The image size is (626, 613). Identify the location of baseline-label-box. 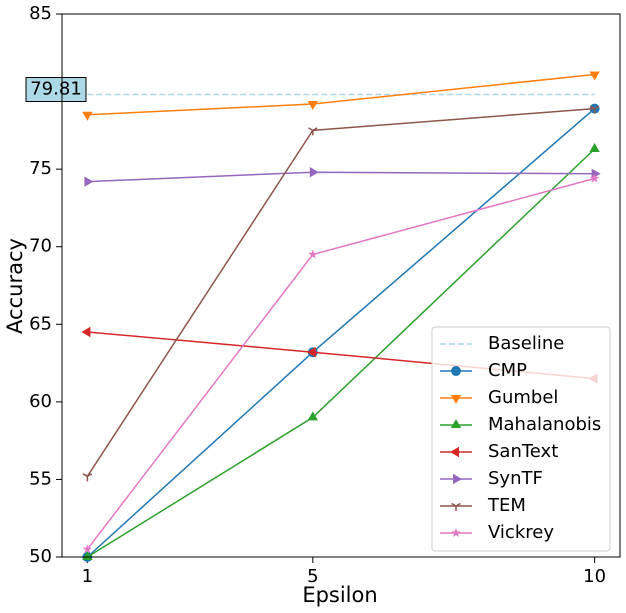
(56, 90).